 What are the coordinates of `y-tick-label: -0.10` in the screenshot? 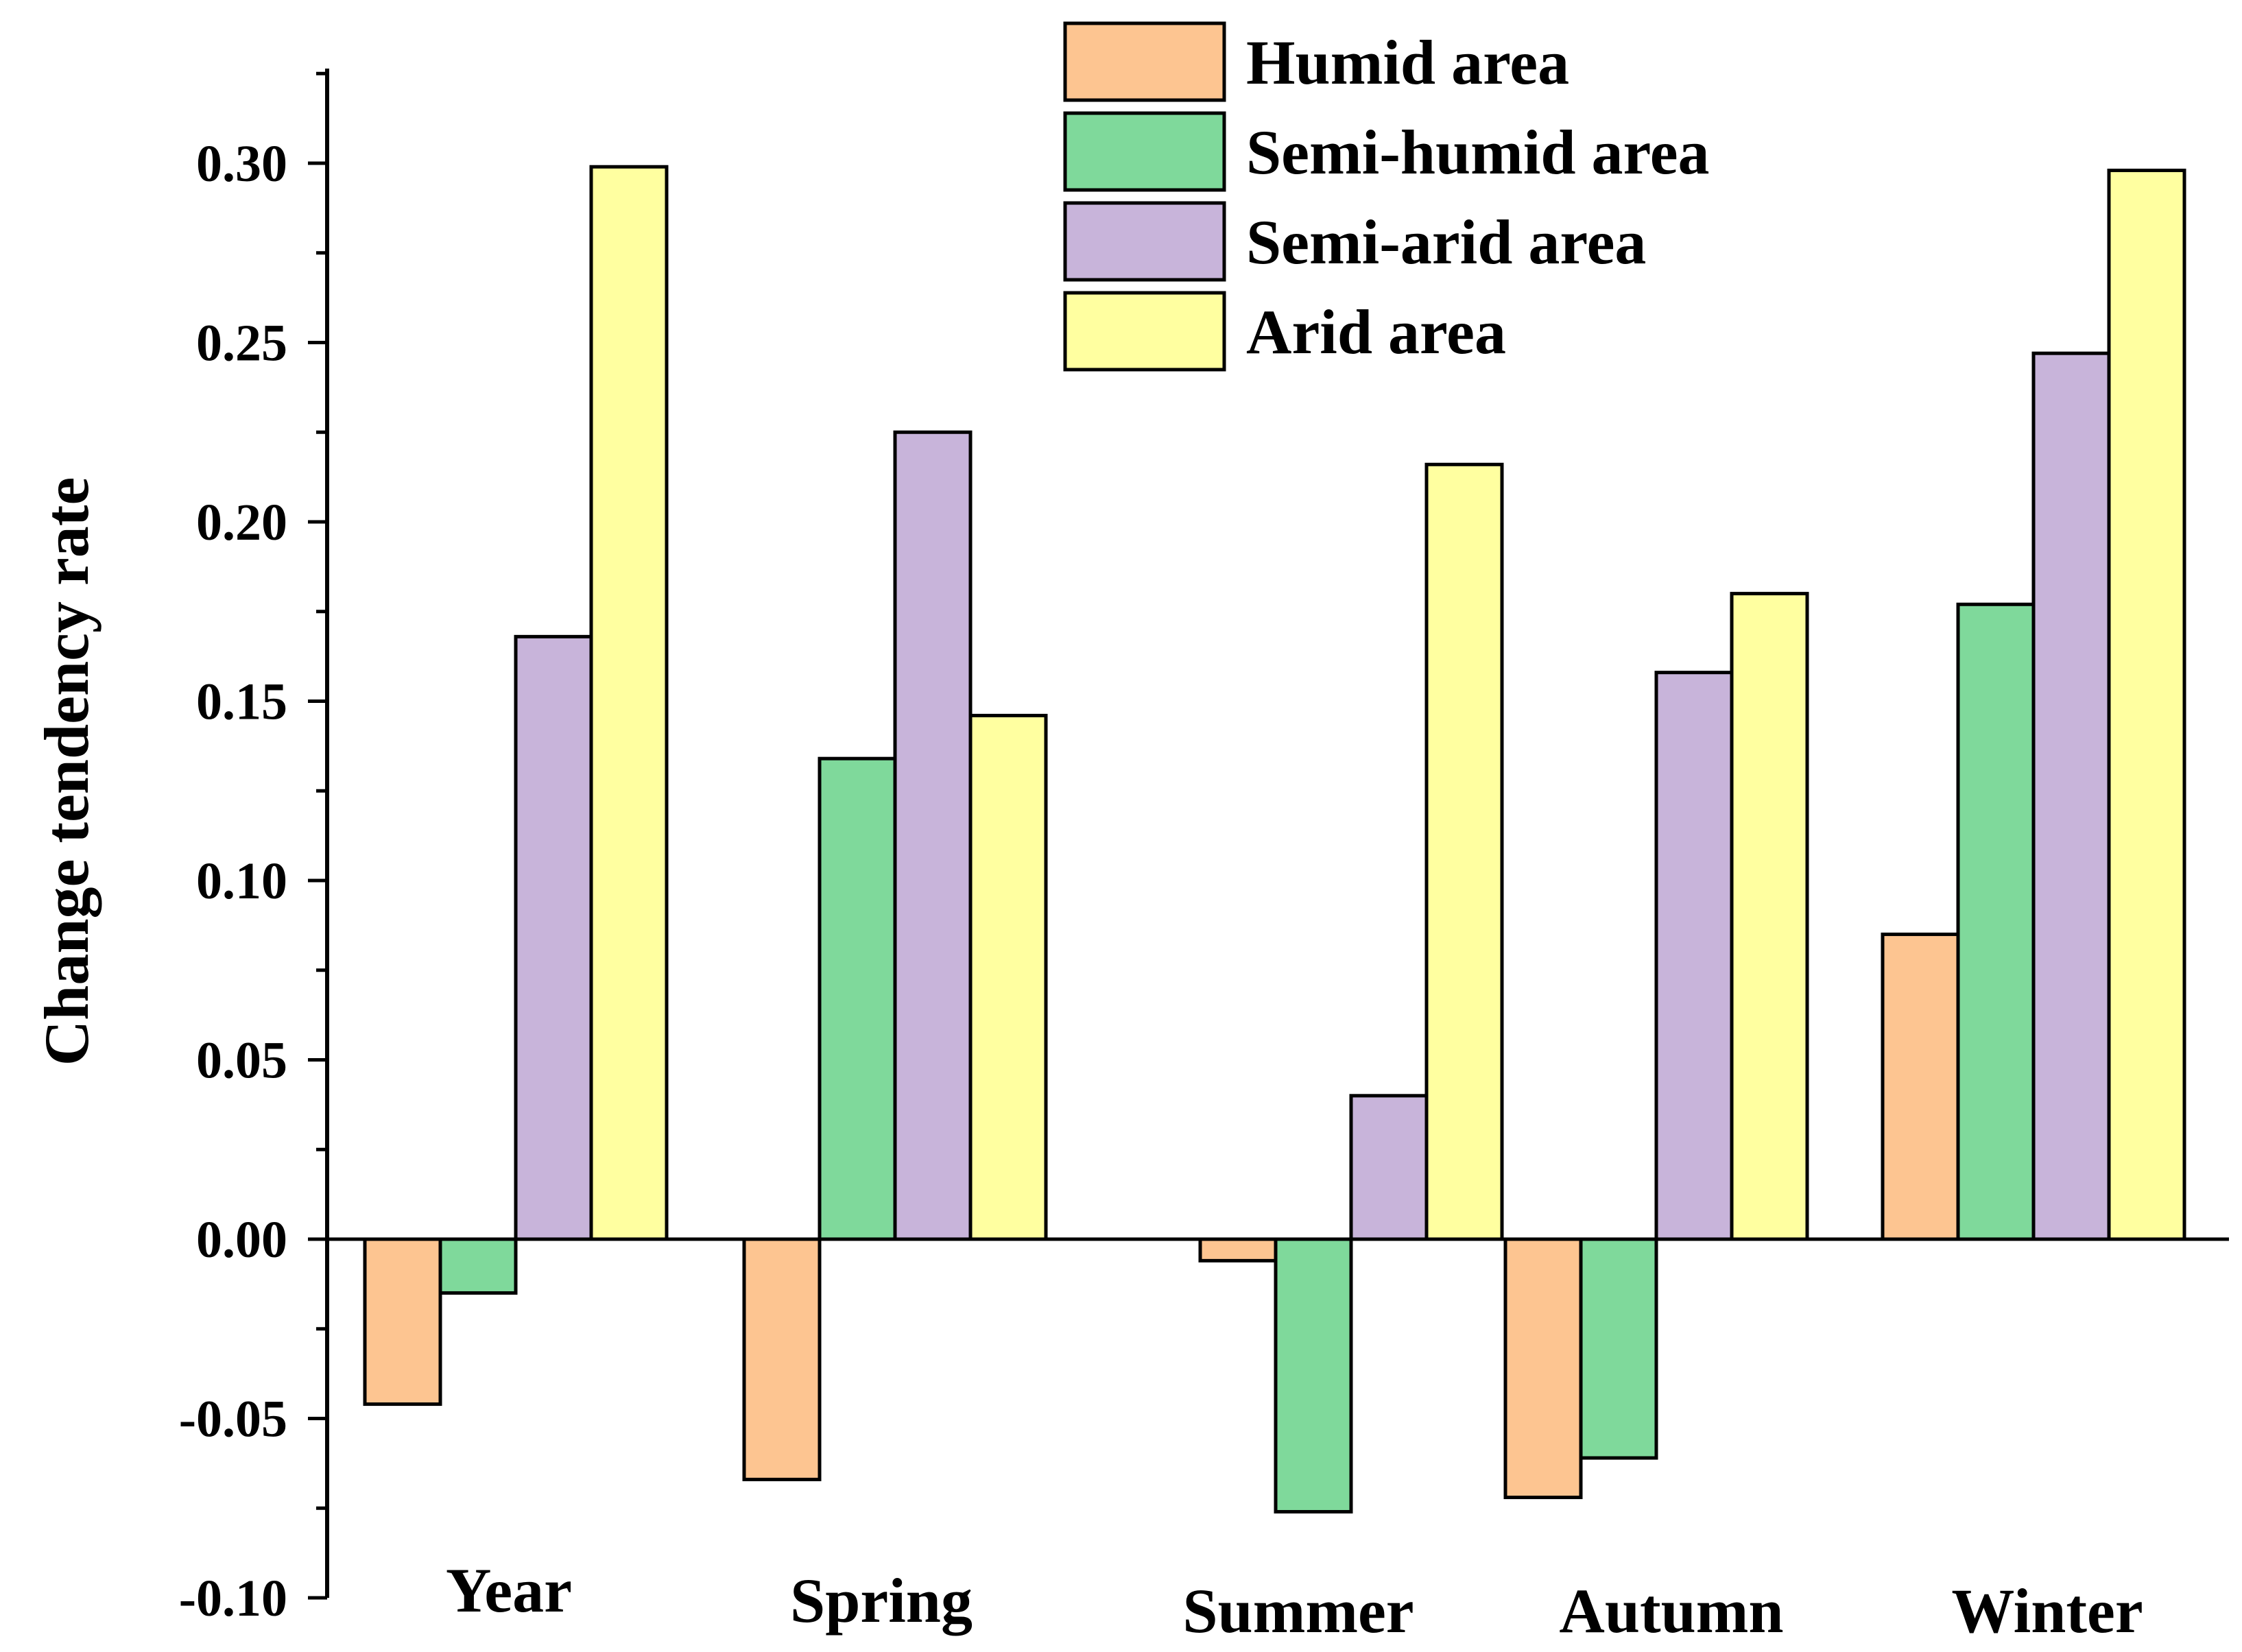 It's located at (233, 1598).